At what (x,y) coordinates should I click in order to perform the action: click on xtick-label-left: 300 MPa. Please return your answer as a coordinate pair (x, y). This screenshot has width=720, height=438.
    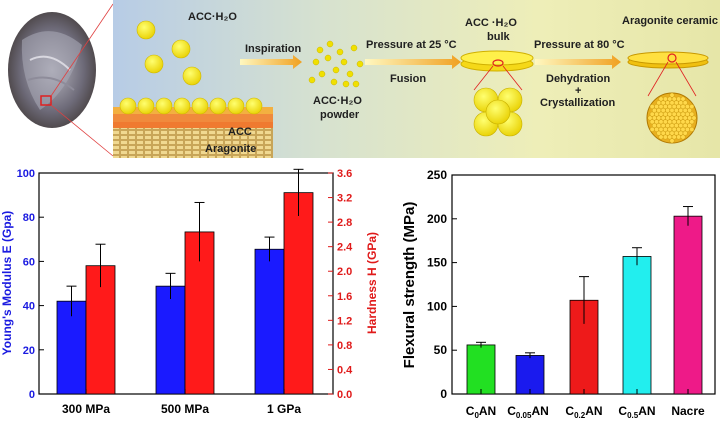
    Looking at the image, I should click on (86, 409).